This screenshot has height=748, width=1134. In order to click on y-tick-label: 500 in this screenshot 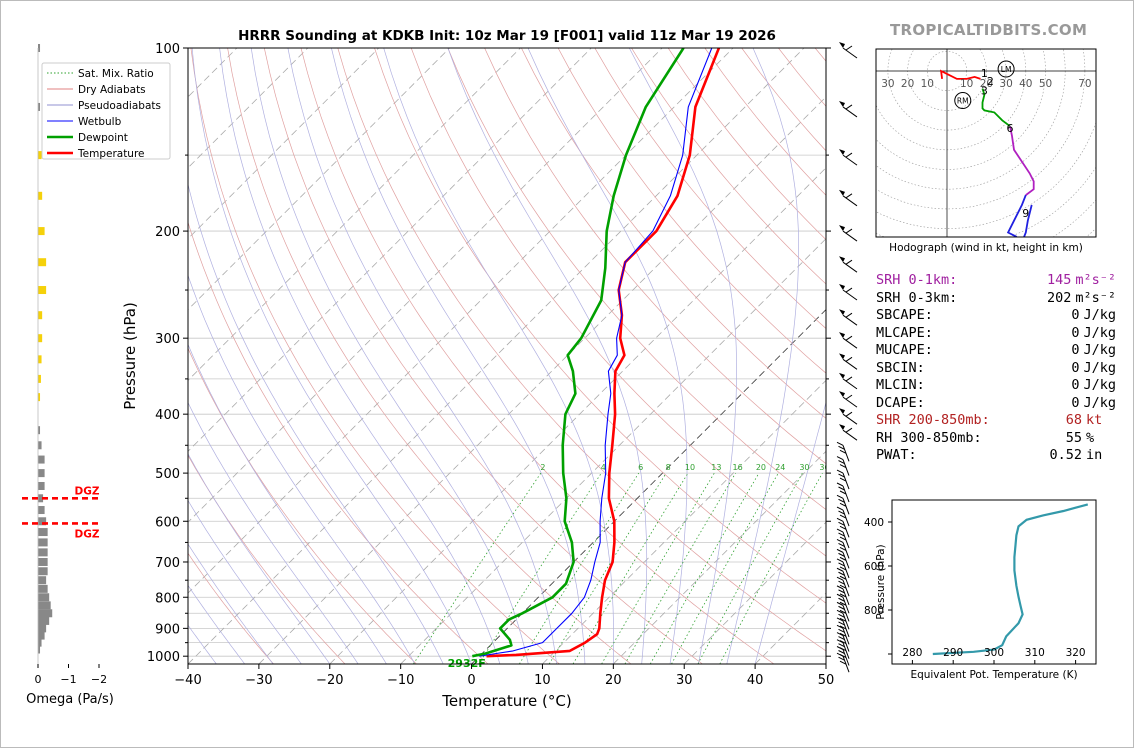, I will do `click(167, 474)`.